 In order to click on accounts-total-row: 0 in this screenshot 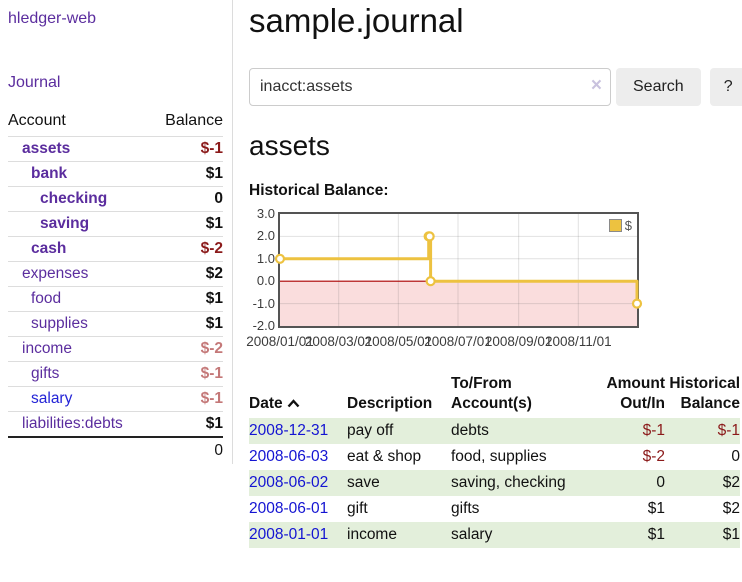, I will do `click(115, 450)`.